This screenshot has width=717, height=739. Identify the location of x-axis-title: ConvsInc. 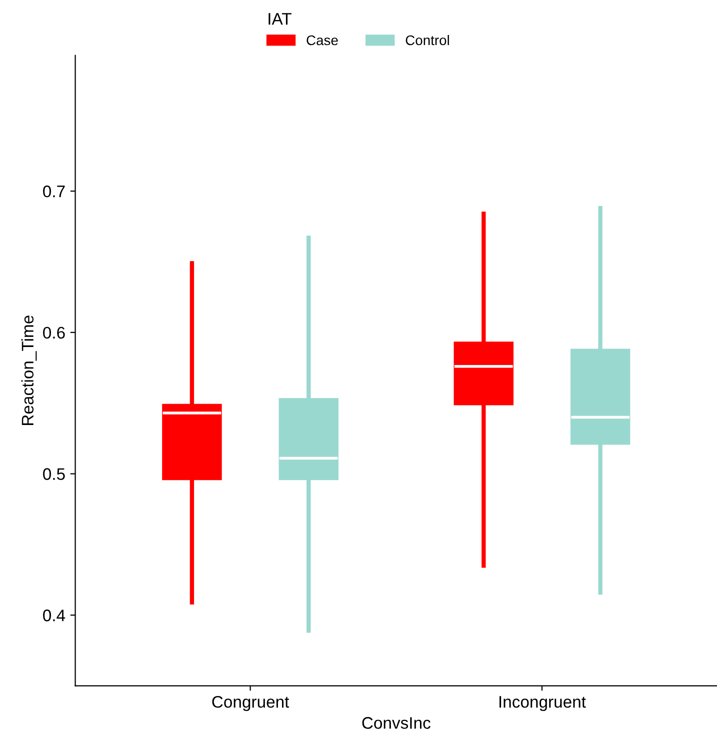
(396, 723).